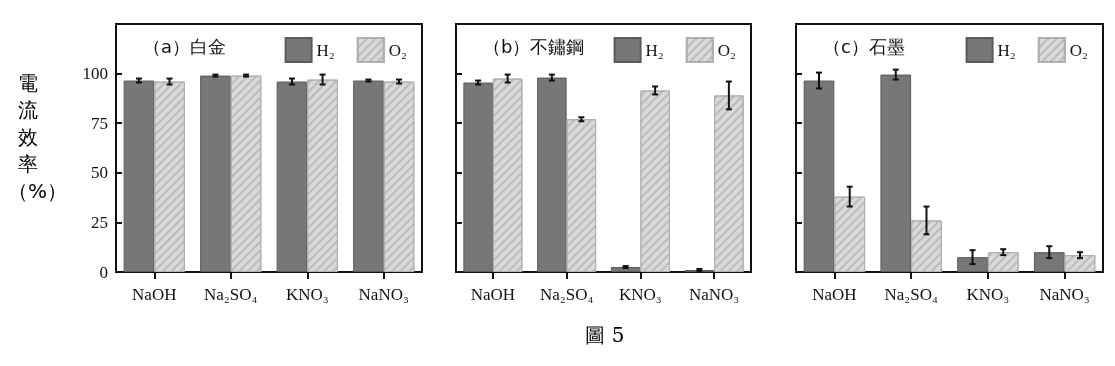  I want to click on text: （b）不鏽鋼, so click(534, 46).